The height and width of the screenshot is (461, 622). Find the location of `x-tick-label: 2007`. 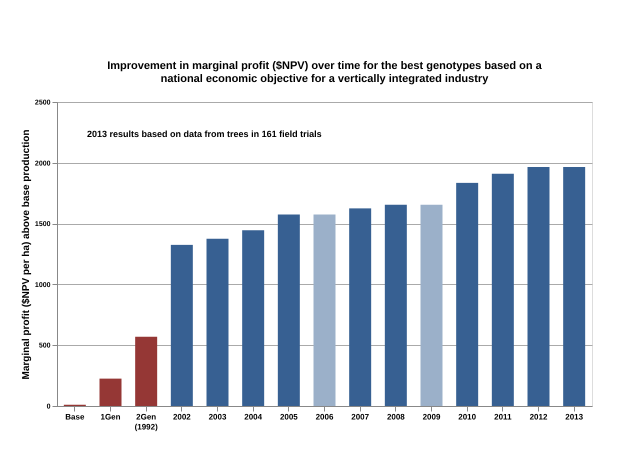

x-tick-label: 2007 is located at coordinates (360, 417).